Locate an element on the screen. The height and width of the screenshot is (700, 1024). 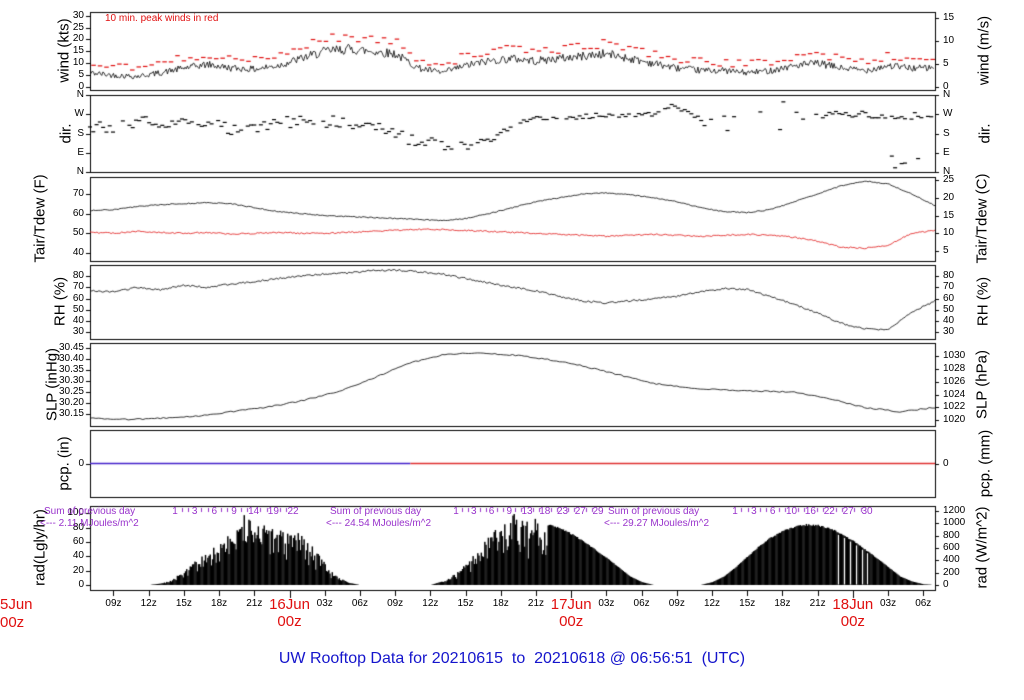
rh-ytick-left: 40 is located at coordinates (78, 320).